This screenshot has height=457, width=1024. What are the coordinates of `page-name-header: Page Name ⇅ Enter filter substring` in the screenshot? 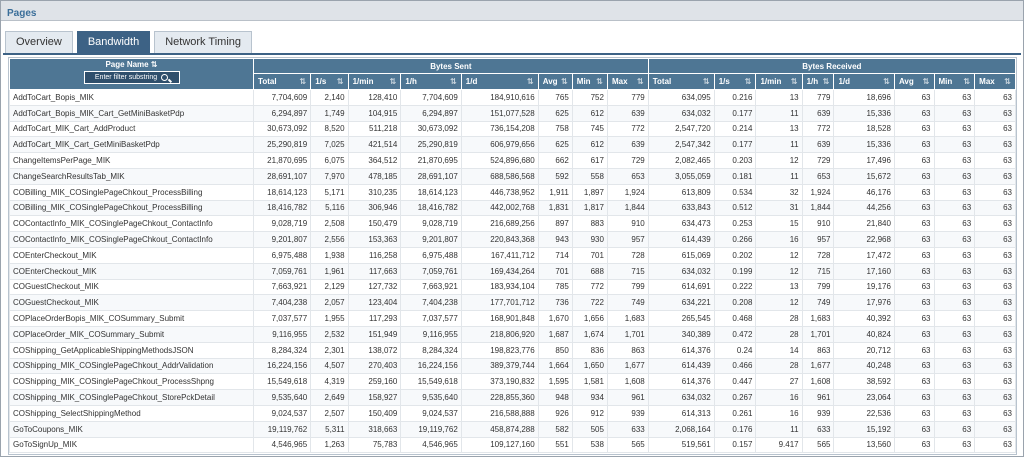 It's located at (132, 74).